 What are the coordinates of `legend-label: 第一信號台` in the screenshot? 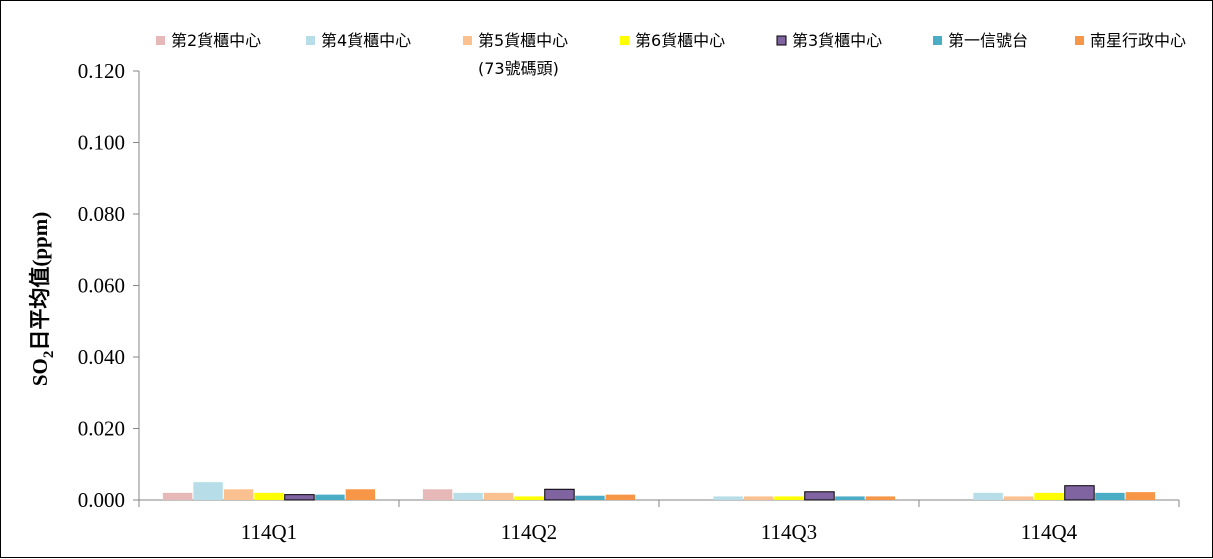 It's located at (988, 40).